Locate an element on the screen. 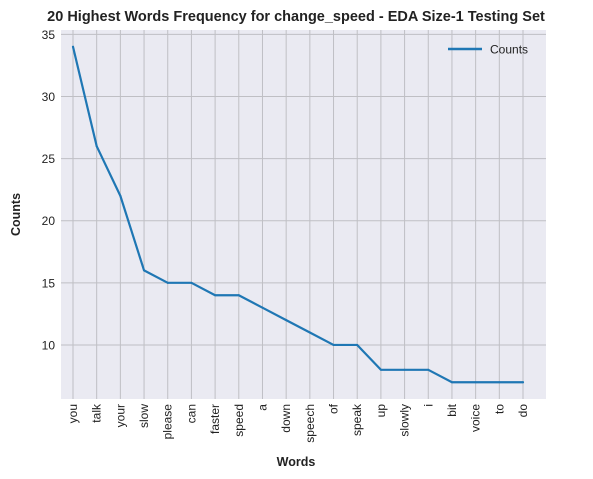  x-tick-label: bit is located at coordinates (452, 409).